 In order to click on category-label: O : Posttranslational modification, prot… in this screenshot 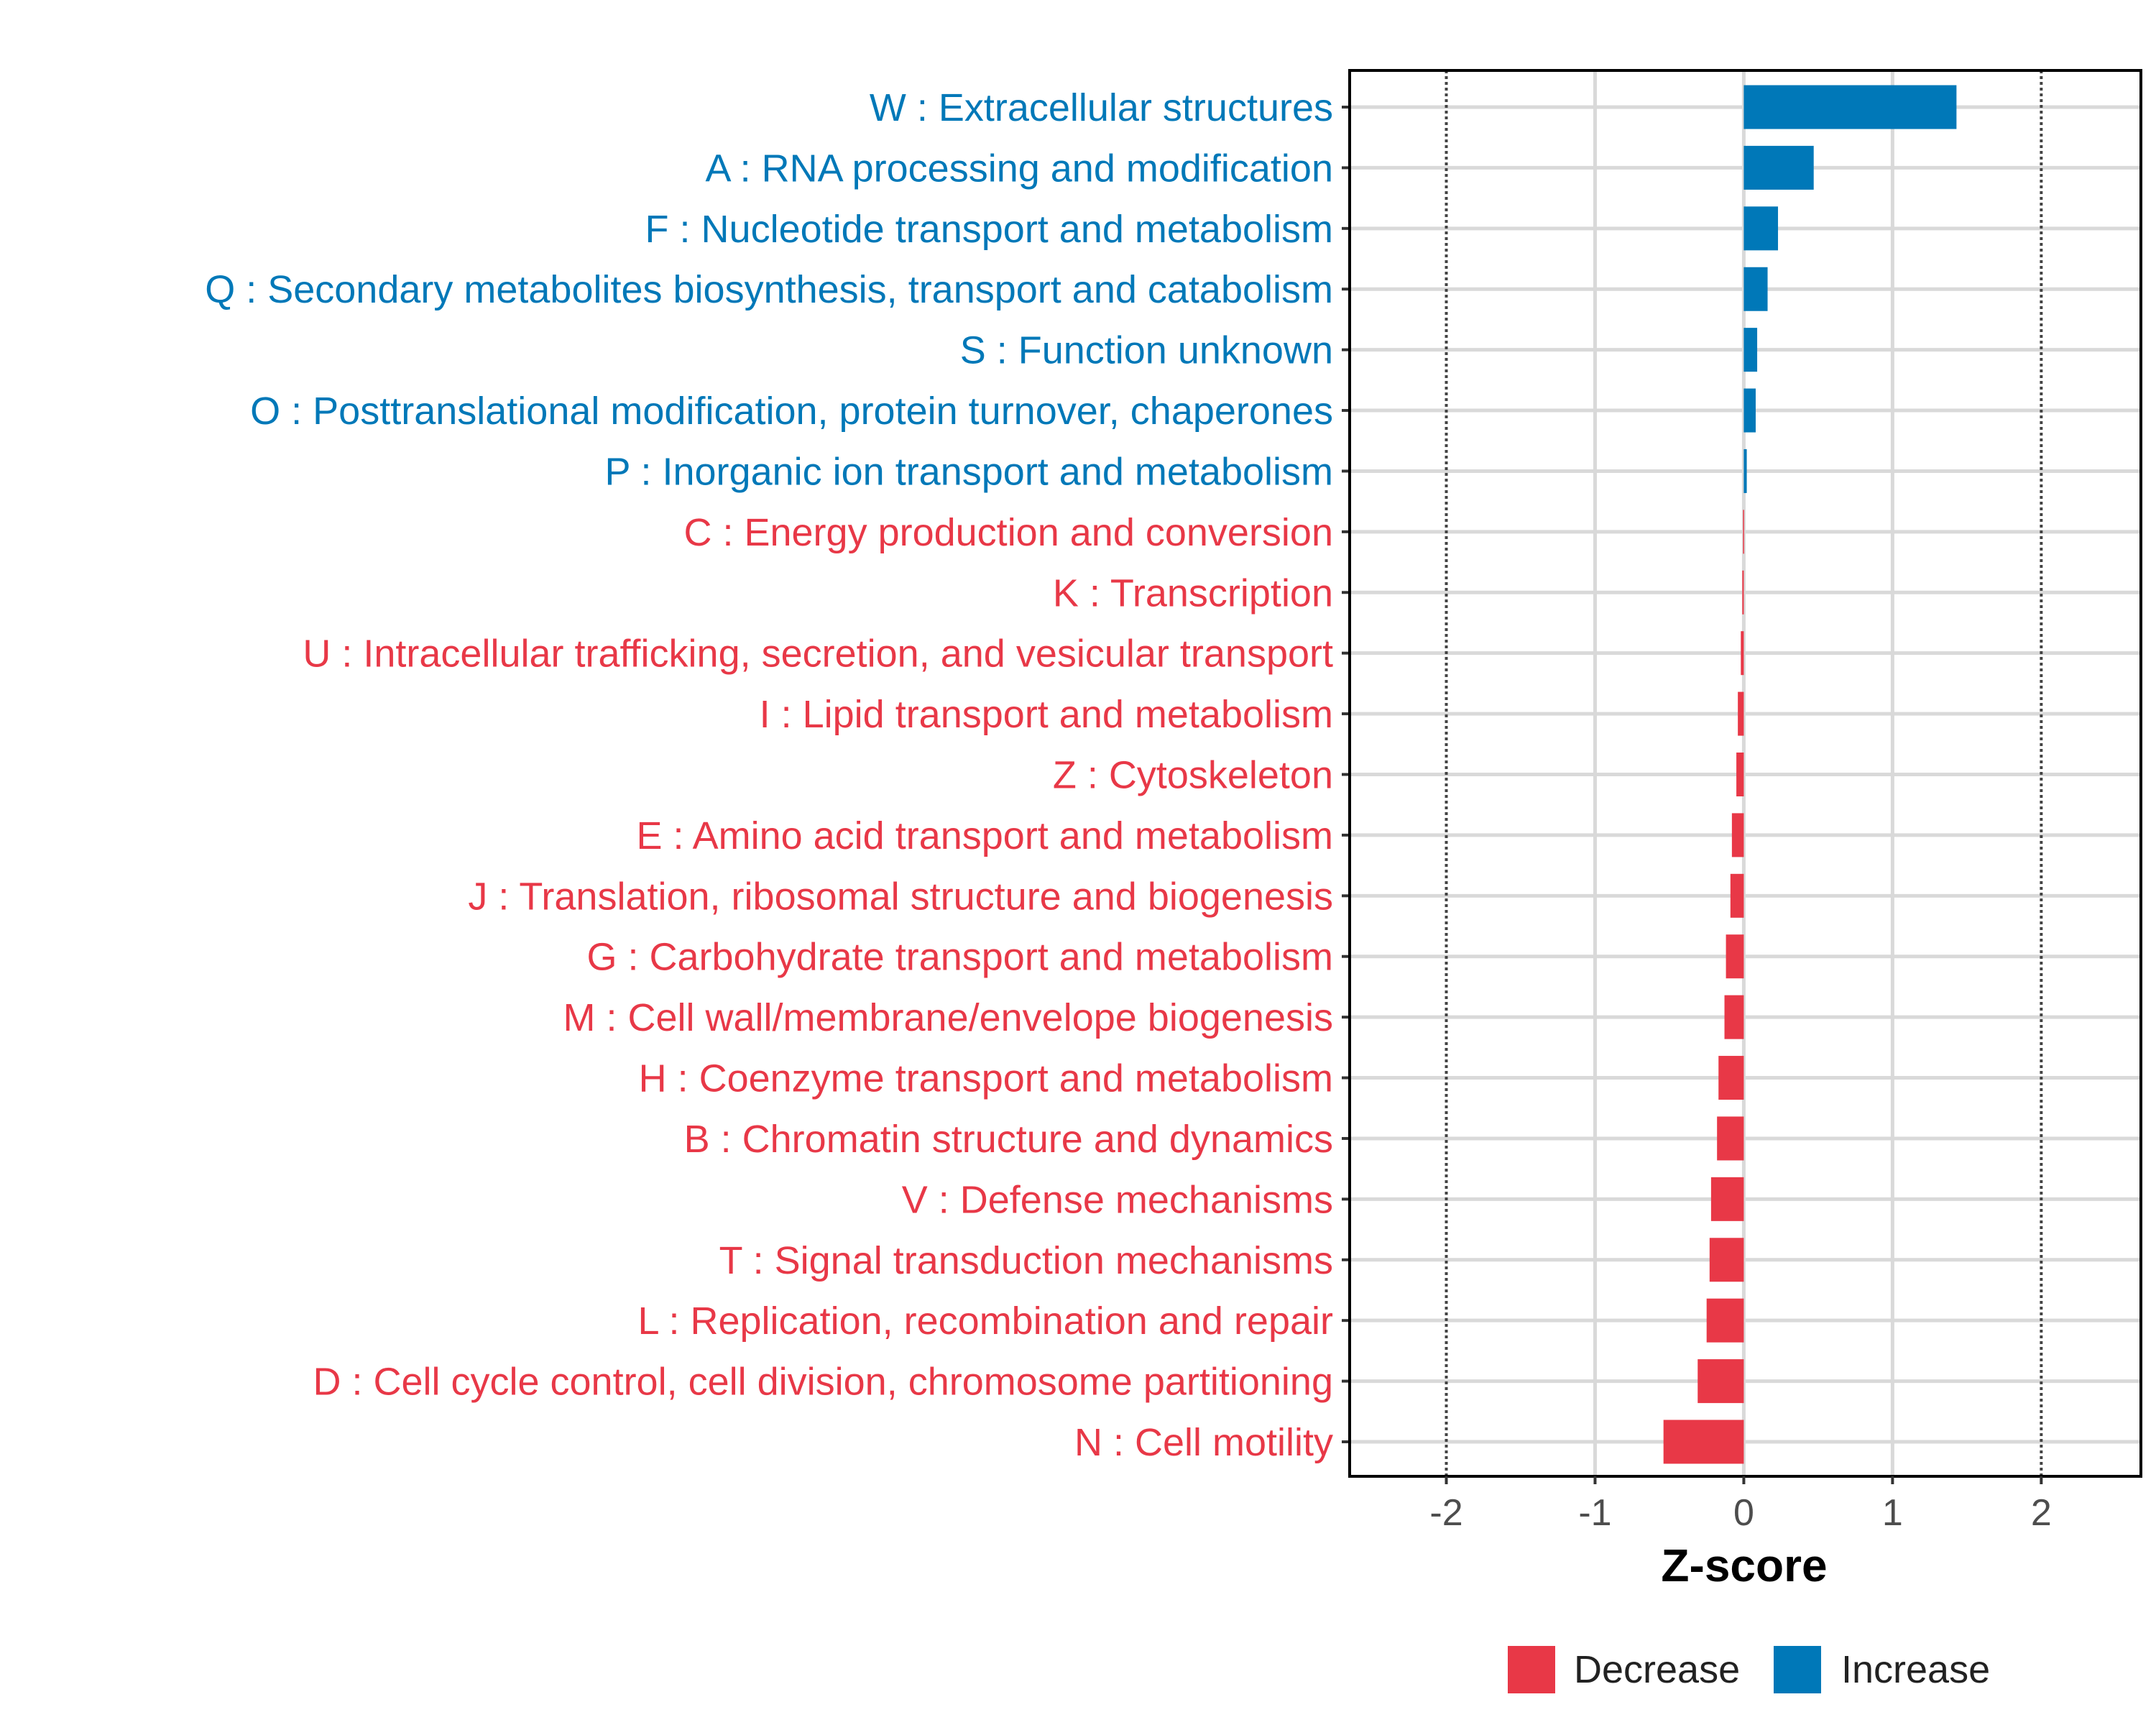, I will do `click(791, 411)`.